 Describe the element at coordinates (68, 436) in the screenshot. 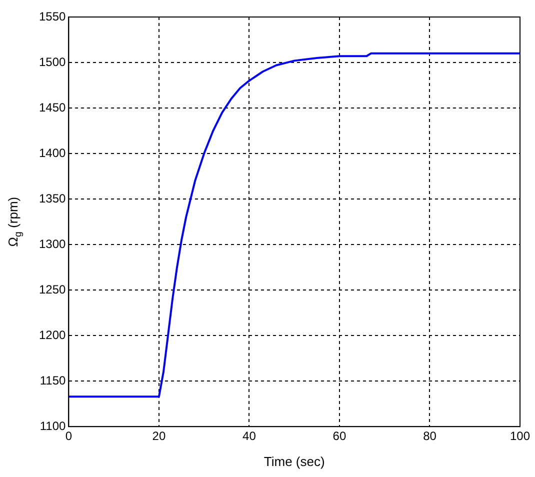

I see `x-tick-label: 0` at that location.